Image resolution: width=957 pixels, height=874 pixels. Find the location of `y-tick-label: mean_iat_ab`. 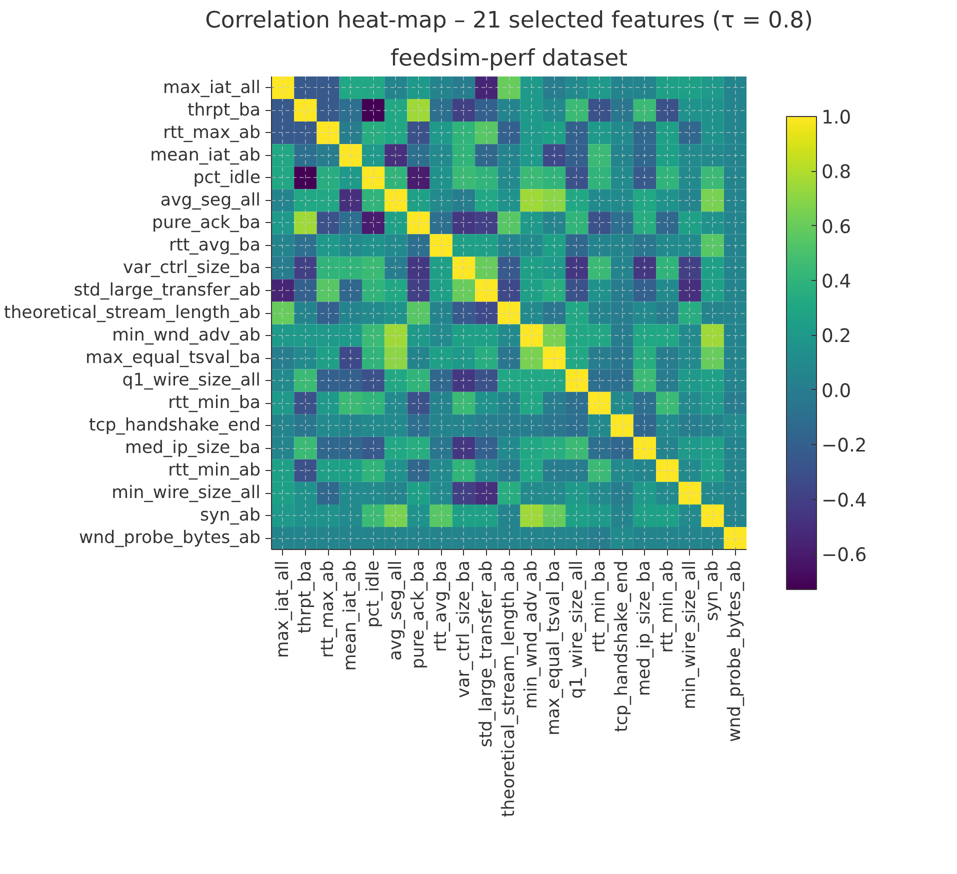

y-tick-label: mean_iat_ab is located at coordinates (205, 155).